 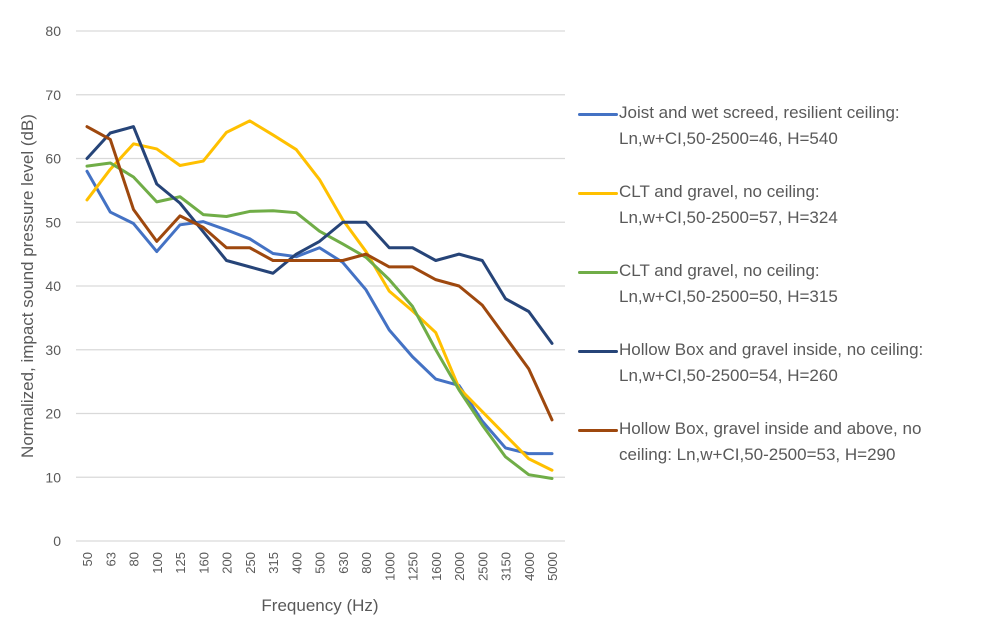 I want to click on legend-label-line: Ln,w+CI,50-2500=46, H=540, so click(x=728, y=138).